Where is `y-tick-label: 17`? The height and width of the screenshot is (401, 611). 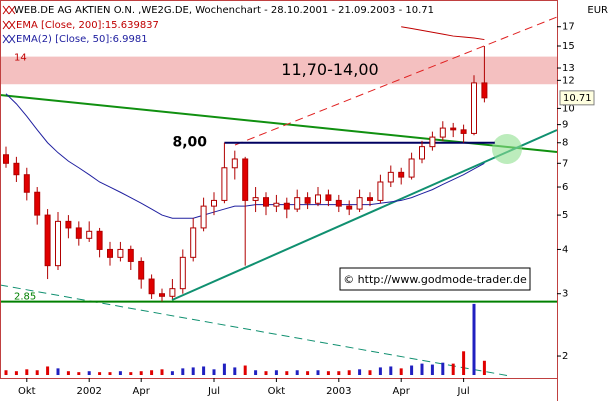 y-tick-label: 17 is located at coordinates (568, 27).